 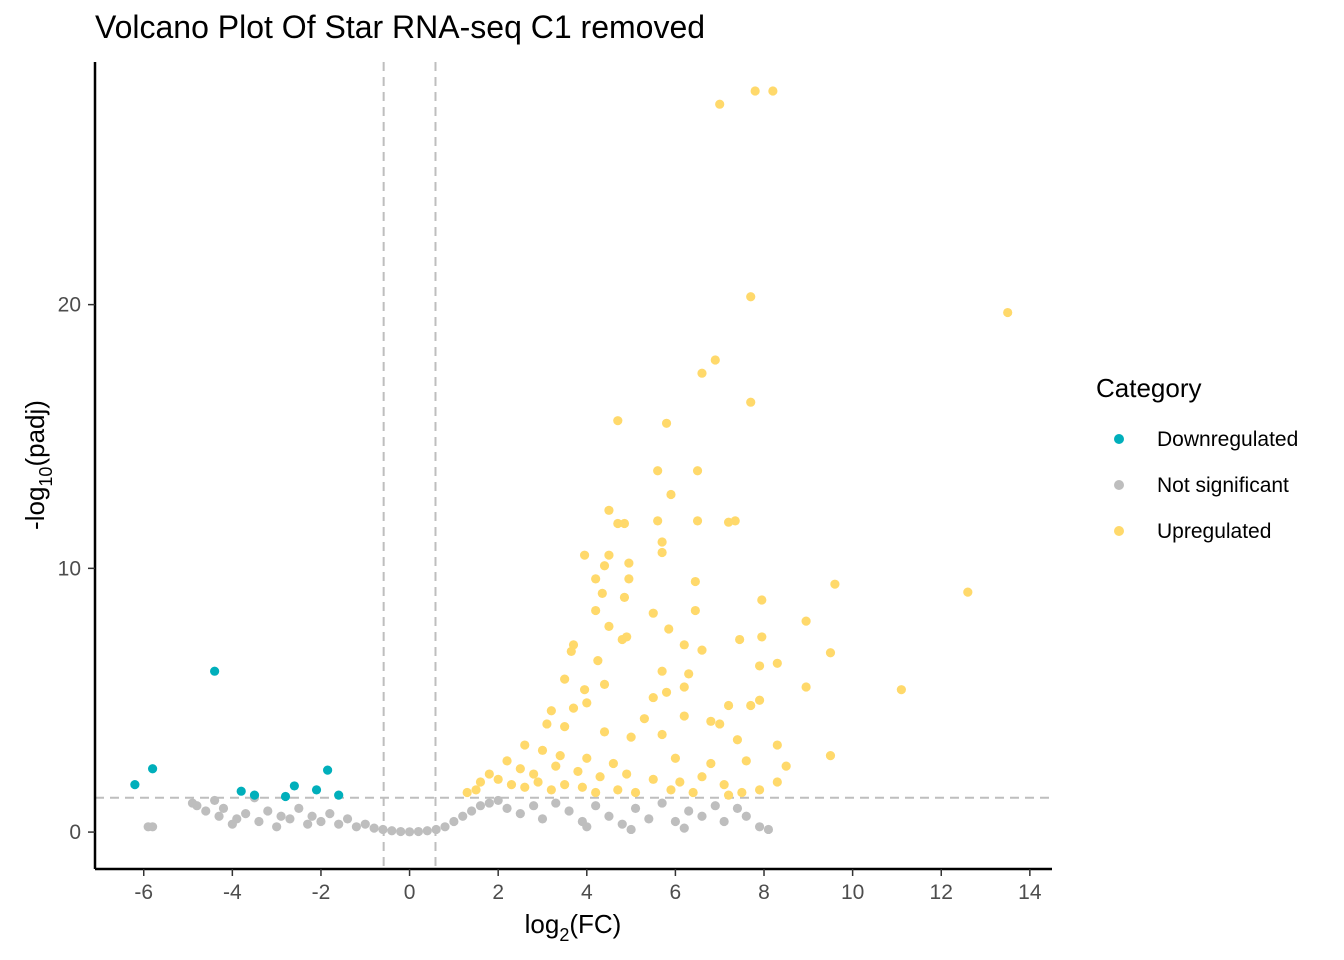 What do you see at coordinates (941, 892) in the screenshot?
I see `x-tick-label: 12` at bounding box center [941, 892].